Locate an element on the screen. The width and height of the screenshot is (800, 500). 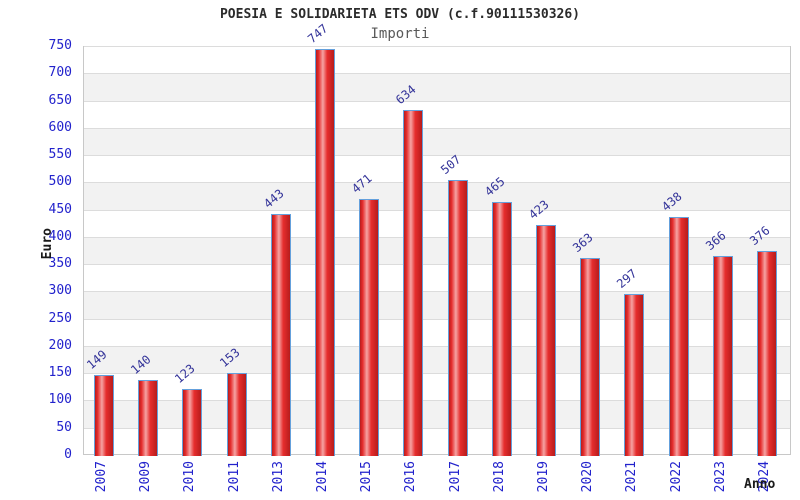
y-axis-title: Euro is located at coordinates (47, 244).